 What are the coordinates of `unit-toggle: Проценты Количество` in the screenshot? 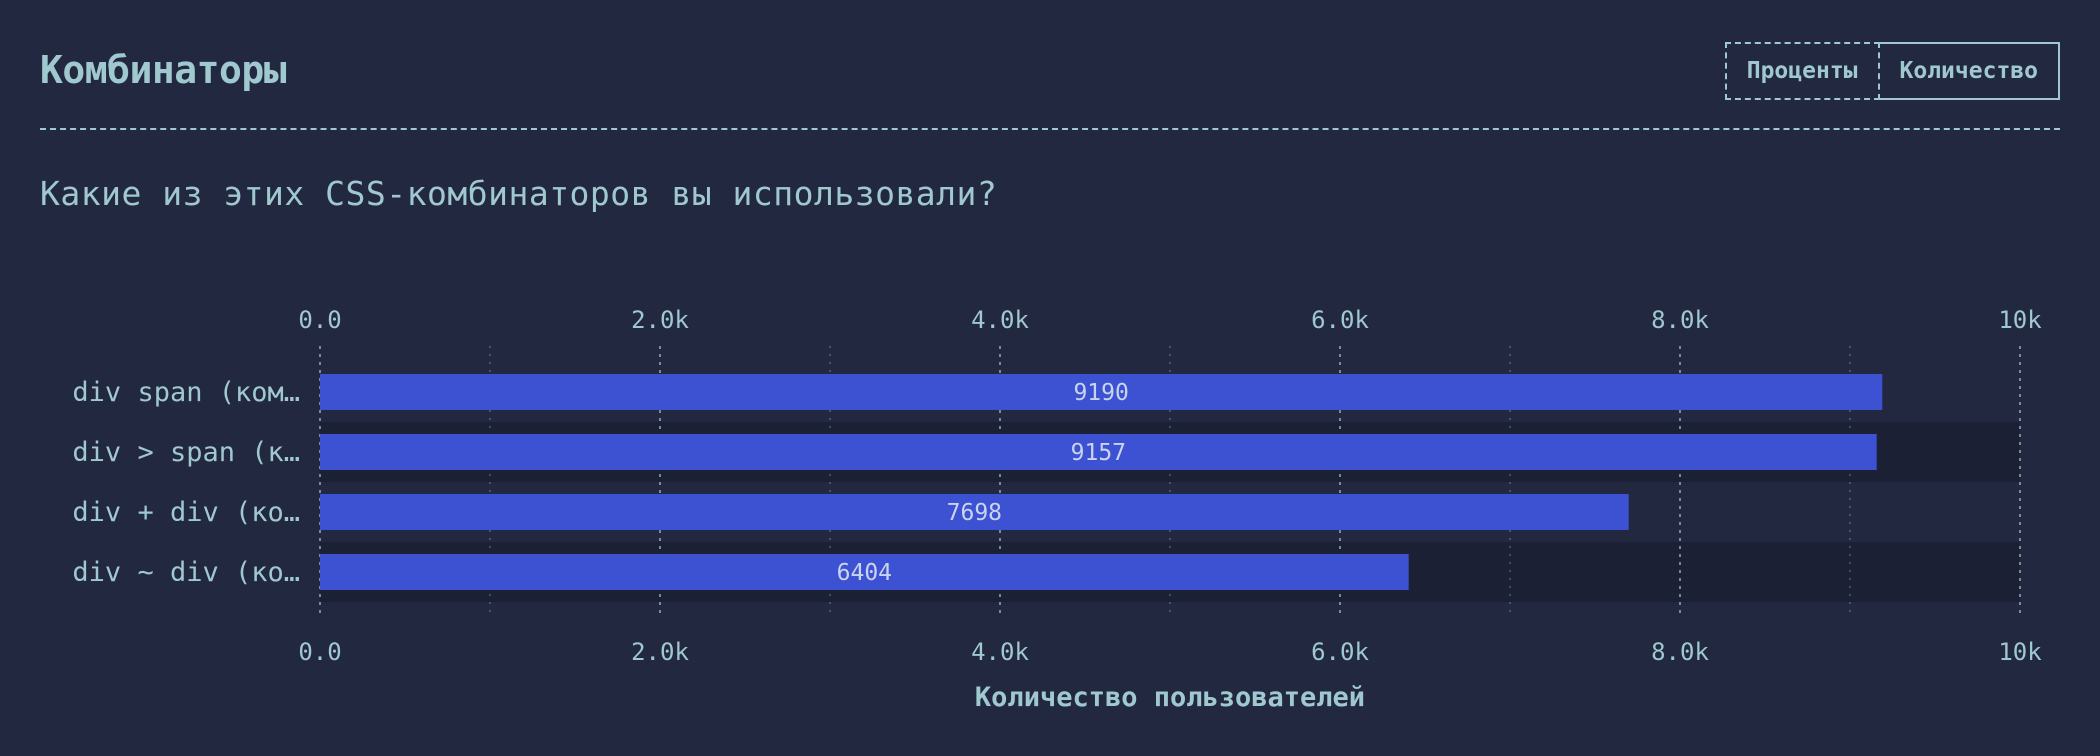 It's located at (1892, 72).